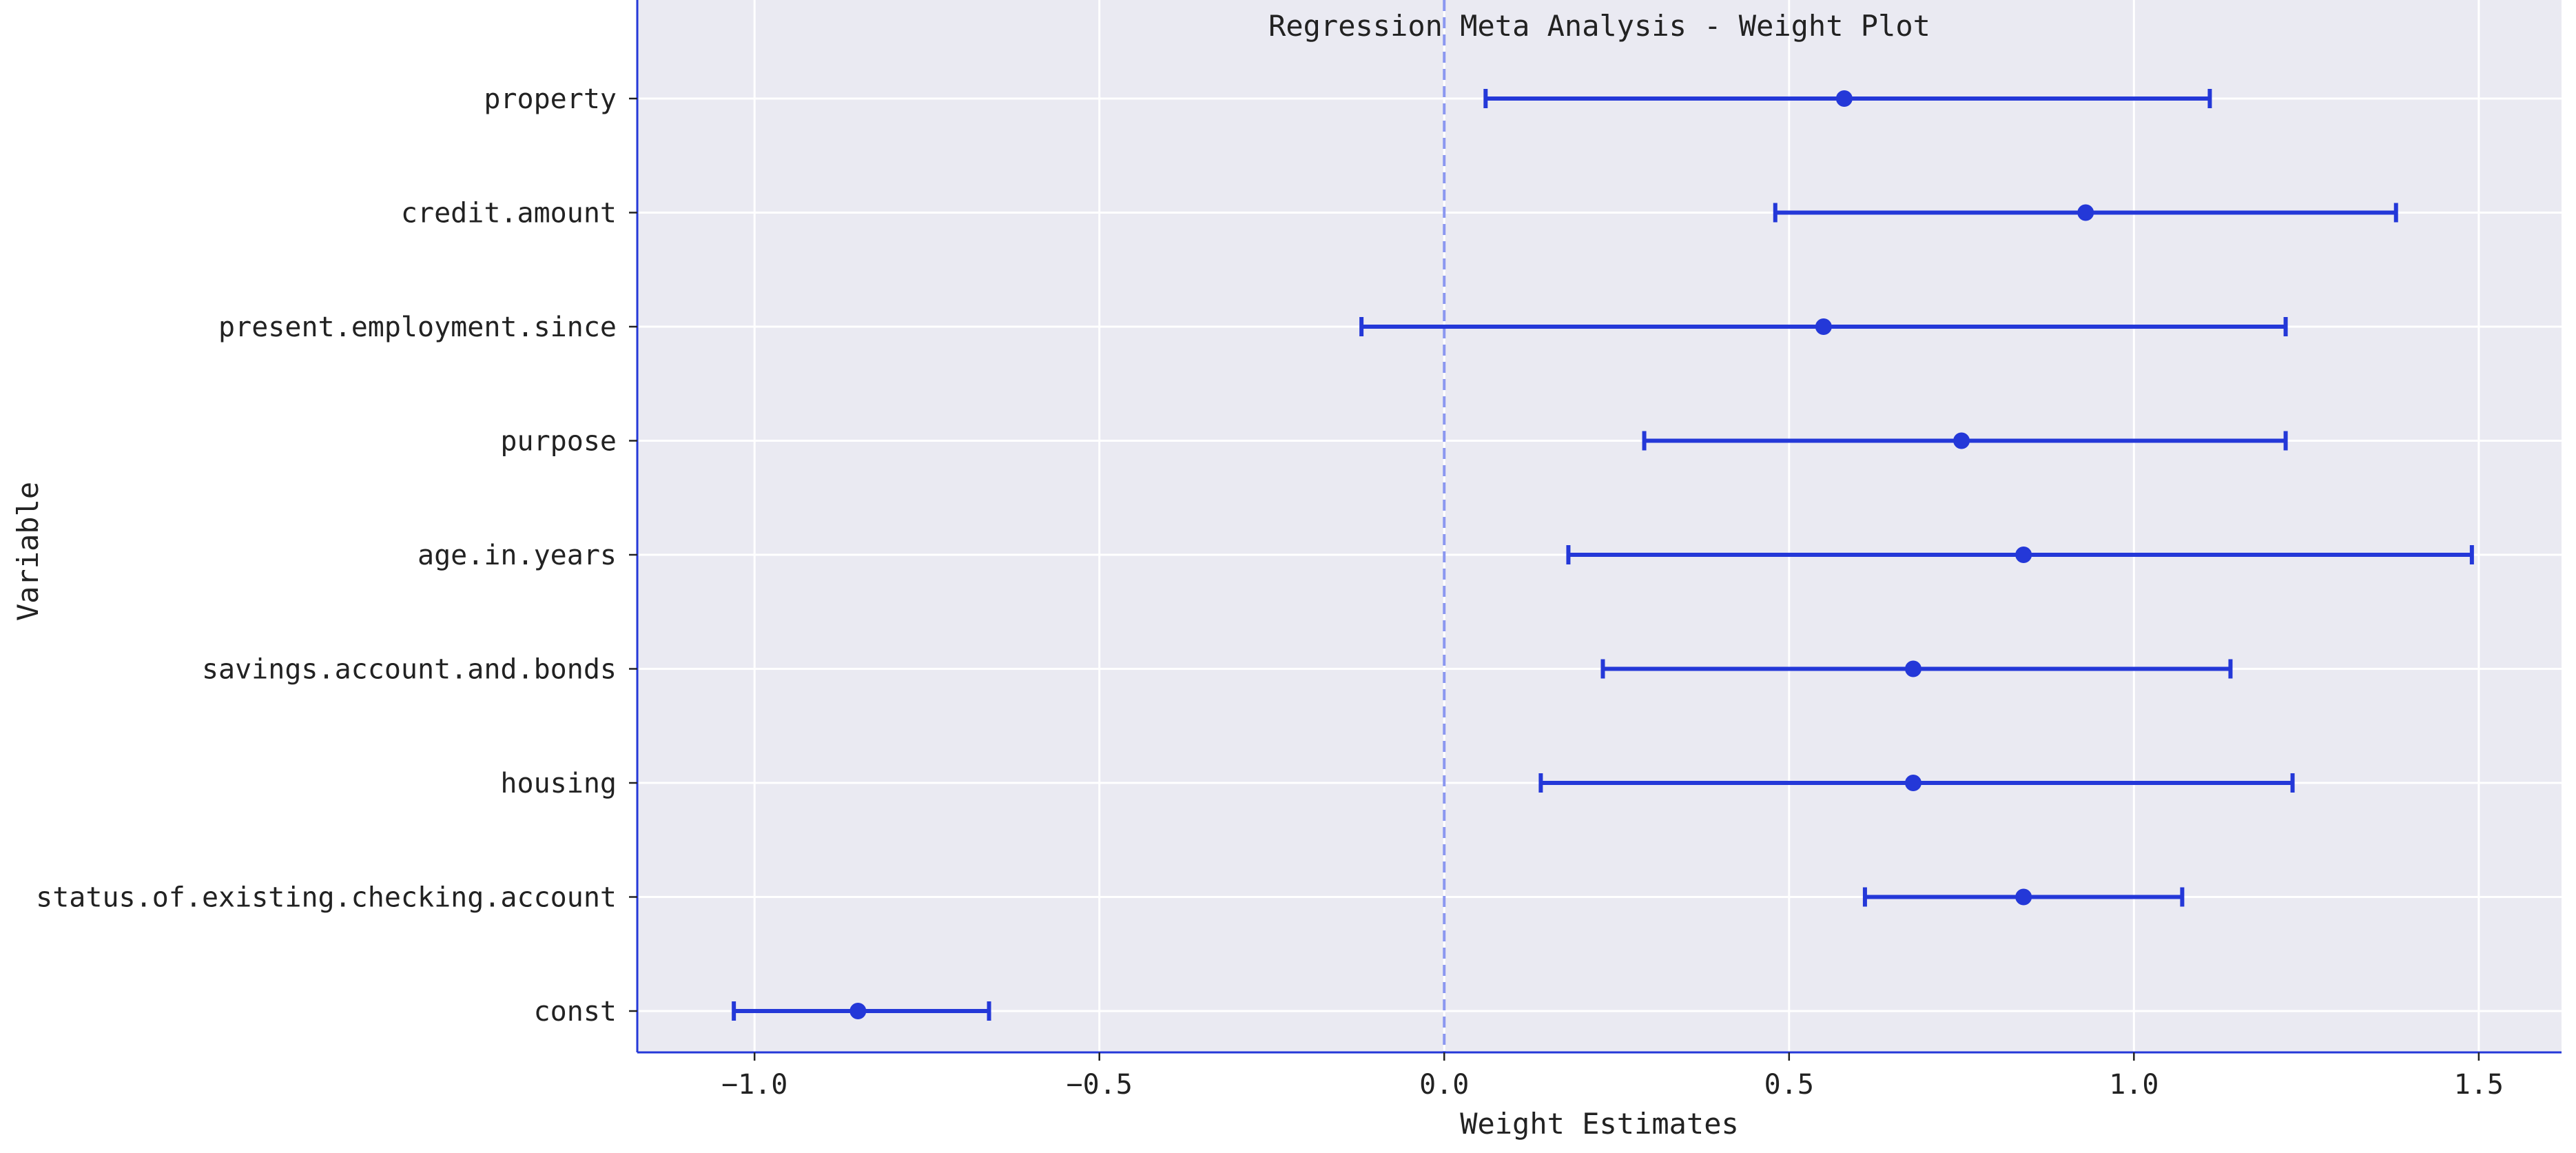 This screenshot has width=2576, height=1153. Describe the element at coordinates (326, 898) in the screenshot. I see `y-category-label: status.of.existing.checking.account` at that location.